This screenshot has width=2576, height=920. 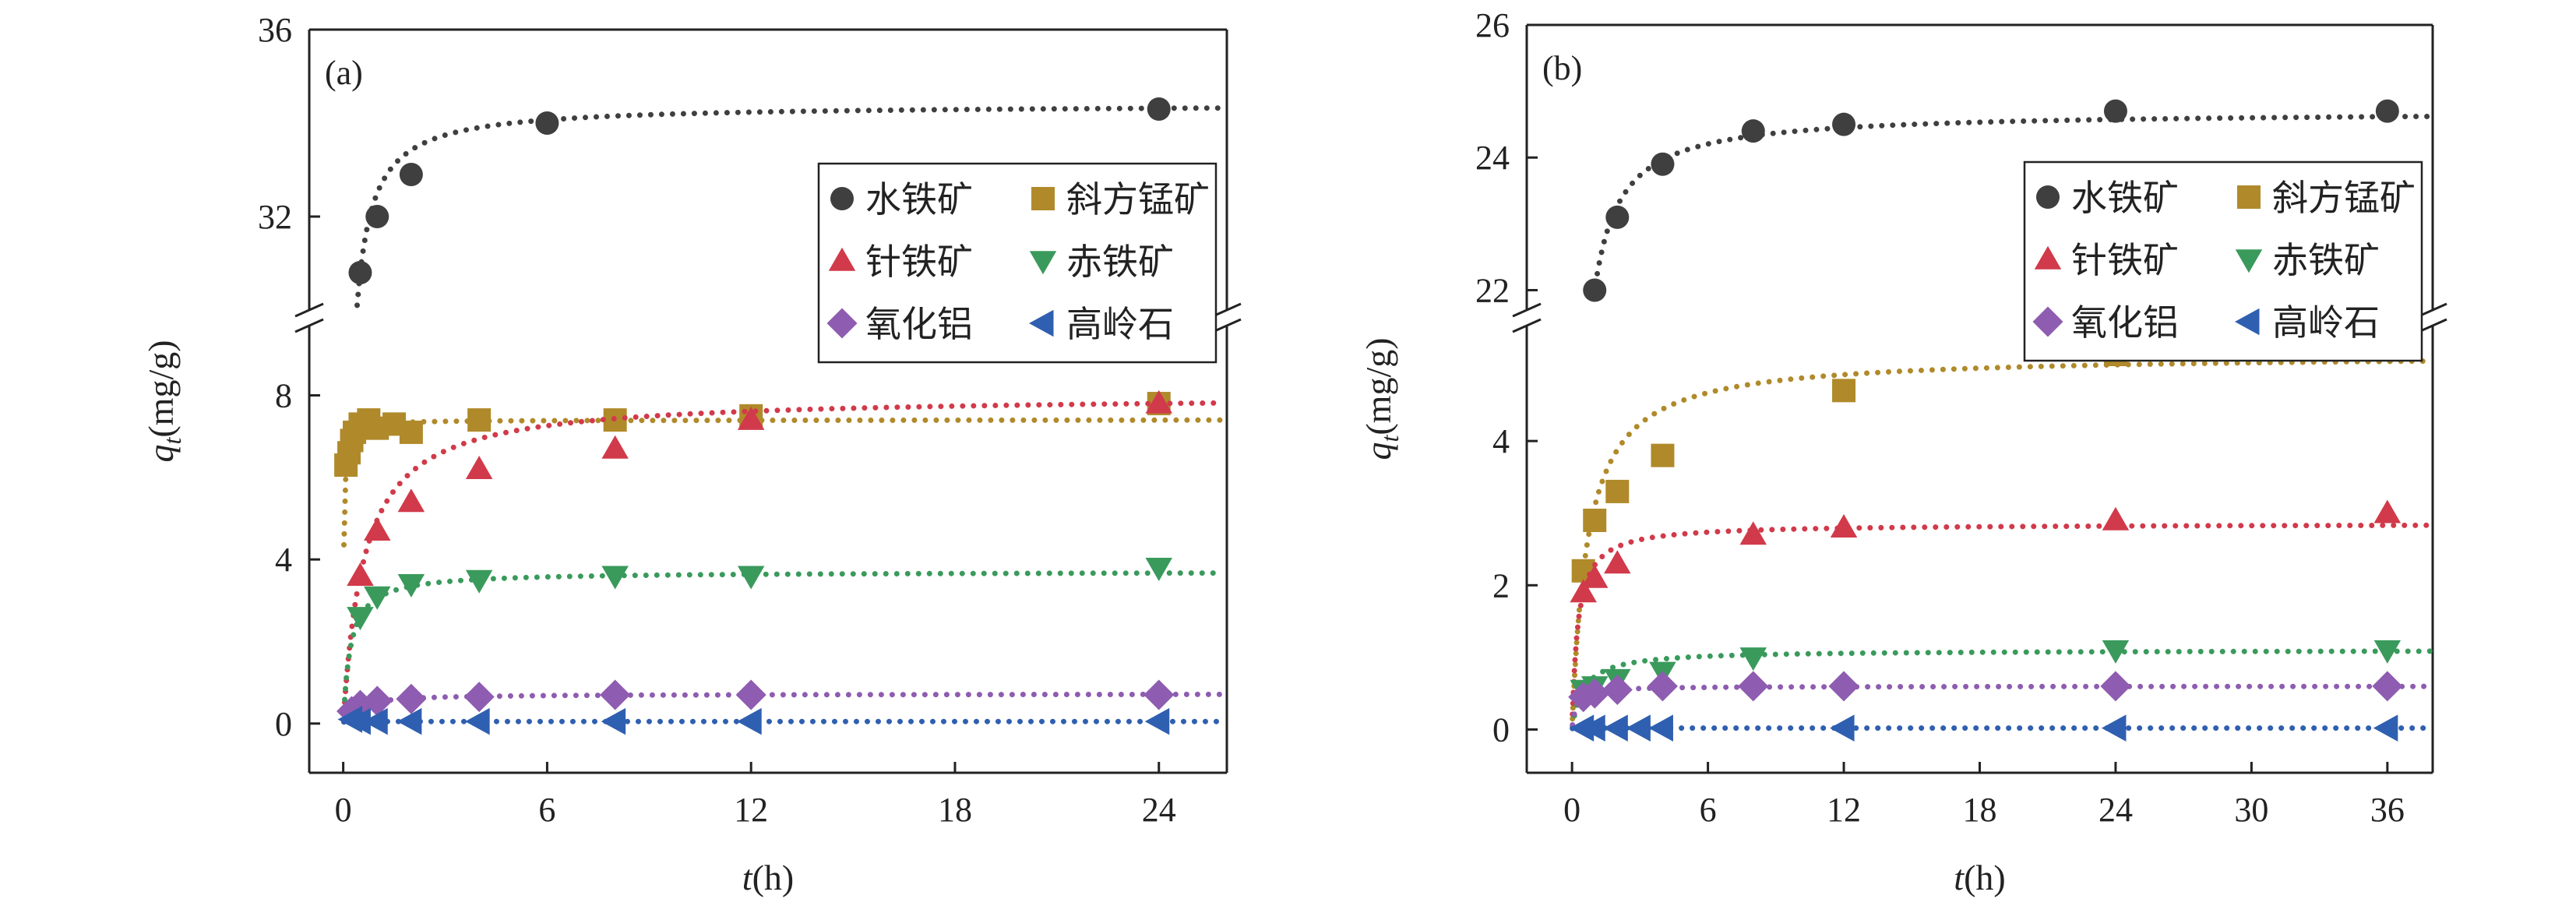 I want to click on fit-curve-ferrihydrite, so click(x=791, y=206).